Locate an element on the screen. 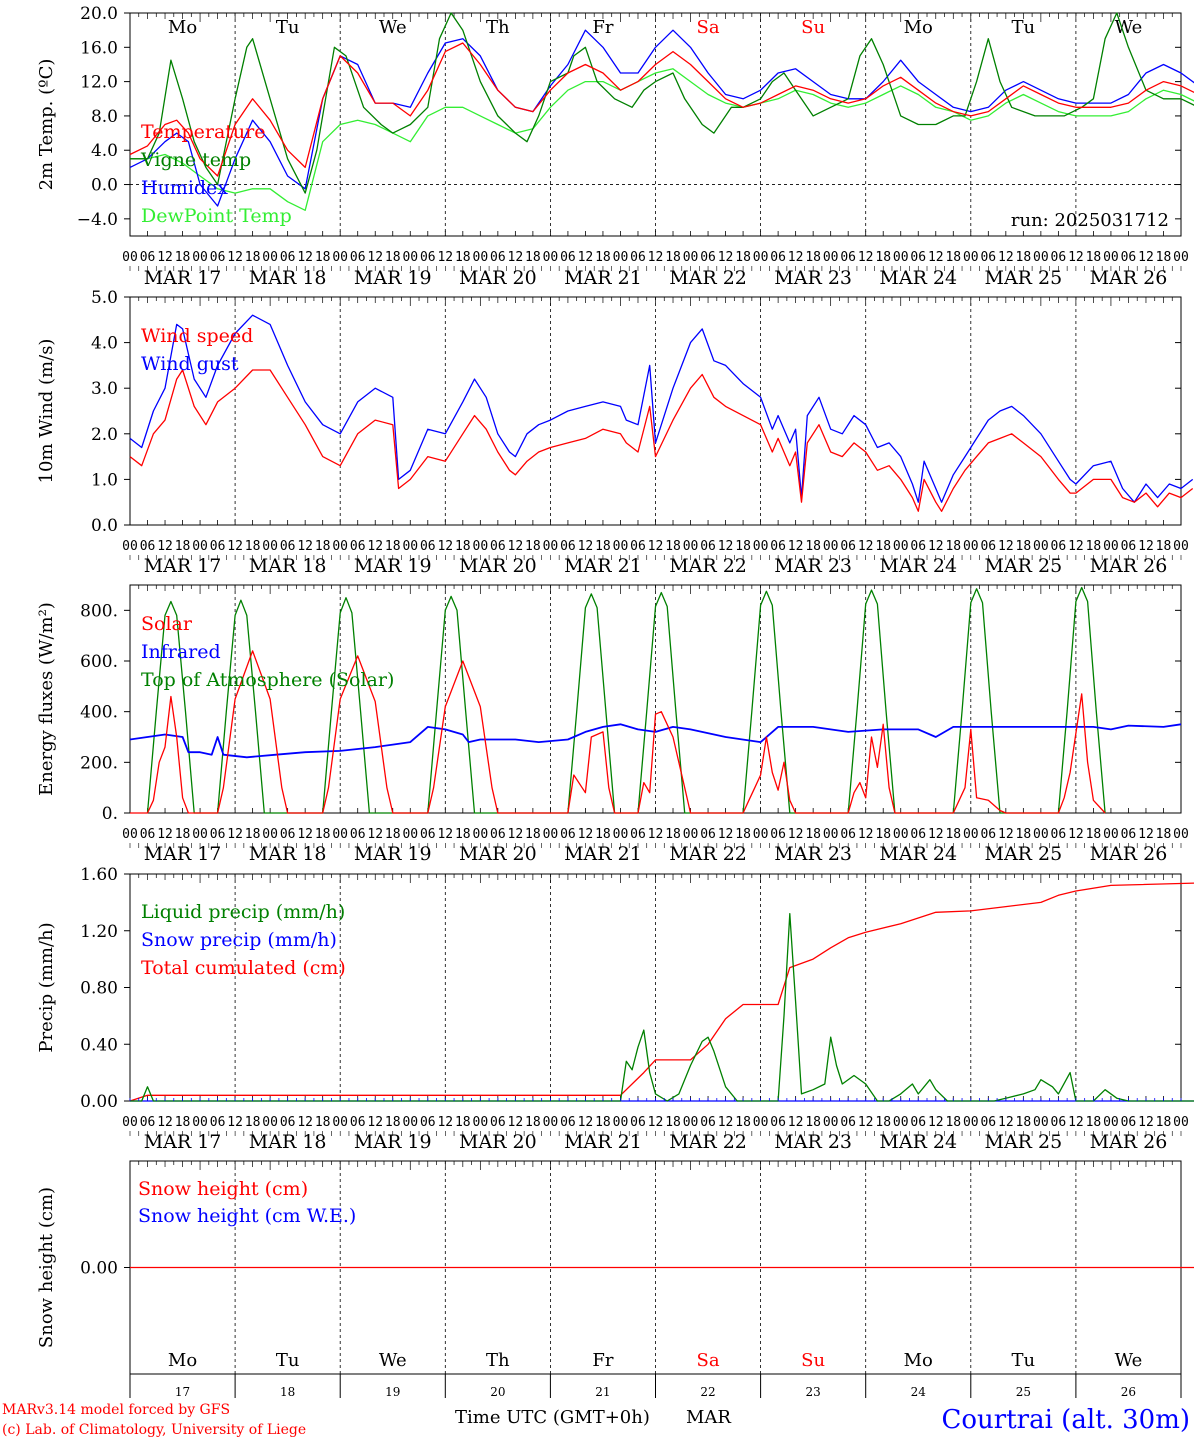  series-line-humidex is located at coordinates (661, 118).